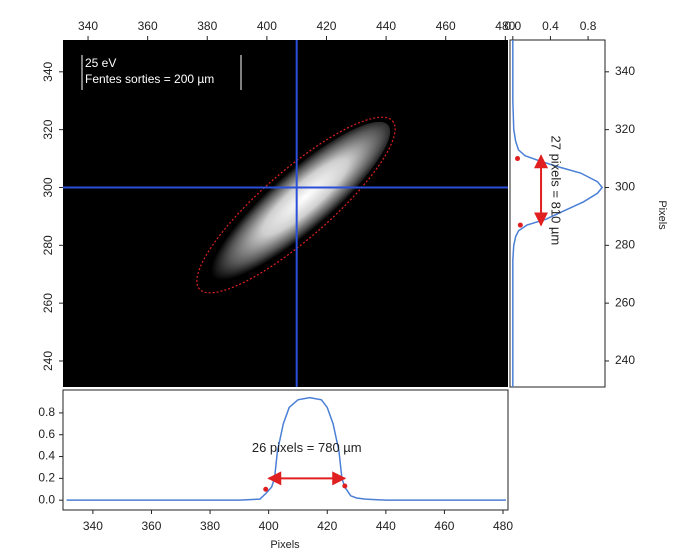 The width and height of the screenshot is (675, 552). What do you see at coordinates (296, 205) in the screenshot?
I see `contour` at bounding box center [296, 205].